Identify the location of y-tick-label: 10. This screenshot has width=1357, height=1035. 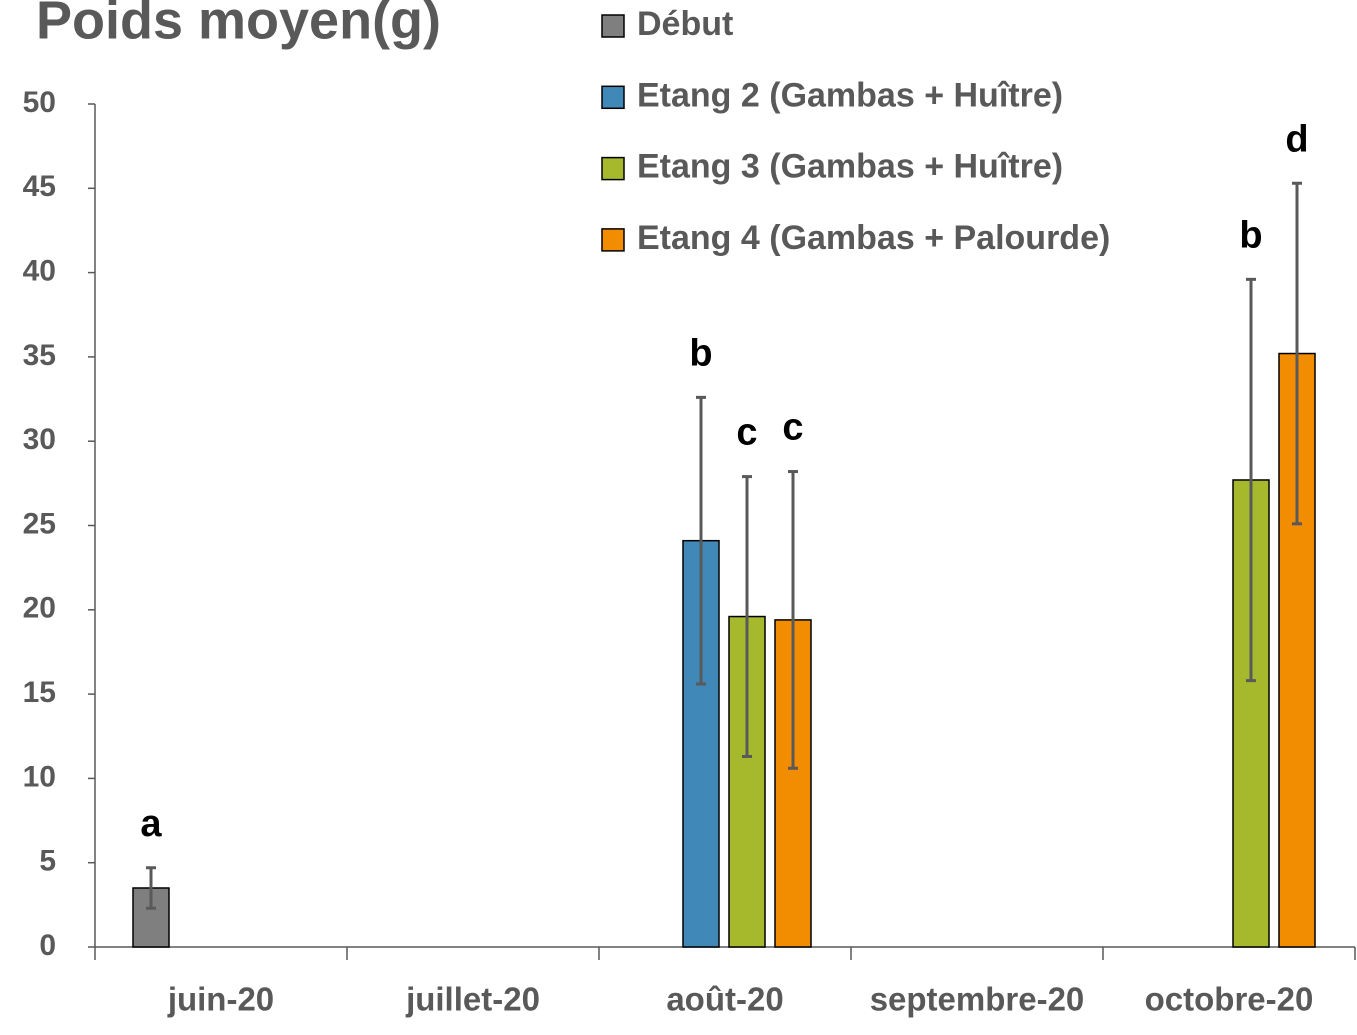
(39, 776).